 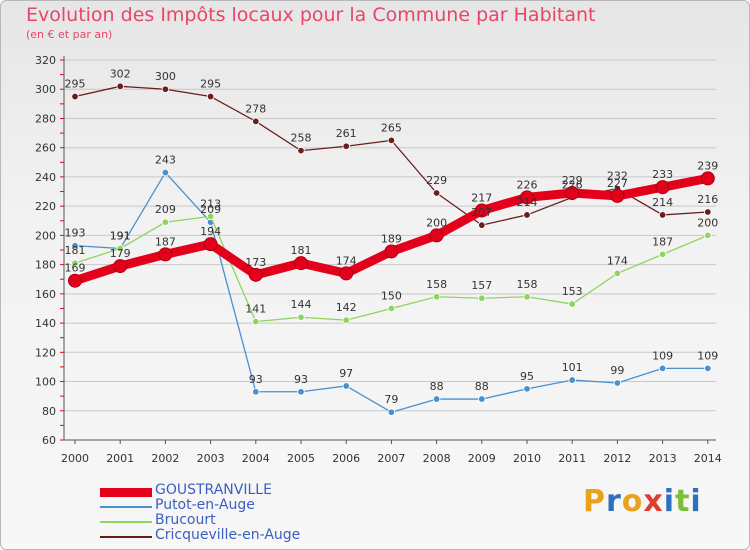 What do you see at coordinates (527, 376) in the screenshot?
I see `data-label: 95` at bounding box center [527, 376].